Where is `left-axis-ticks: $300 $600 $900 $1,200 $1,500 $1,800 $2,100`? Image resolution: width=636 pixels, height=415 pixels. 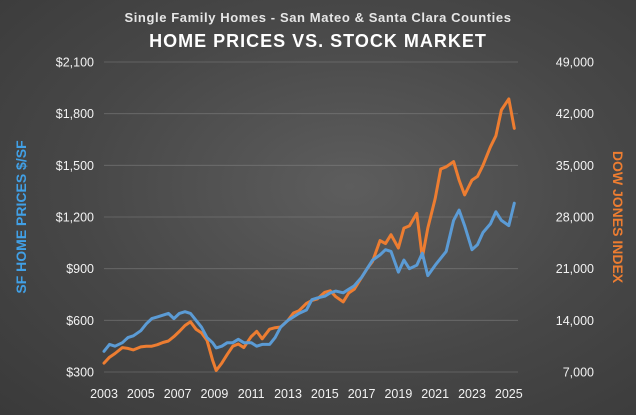
left-axis-ticks: $300 $600 $900 $1,200 $1,500 $1,800 $2,100 is located at coordinates (75, 218).